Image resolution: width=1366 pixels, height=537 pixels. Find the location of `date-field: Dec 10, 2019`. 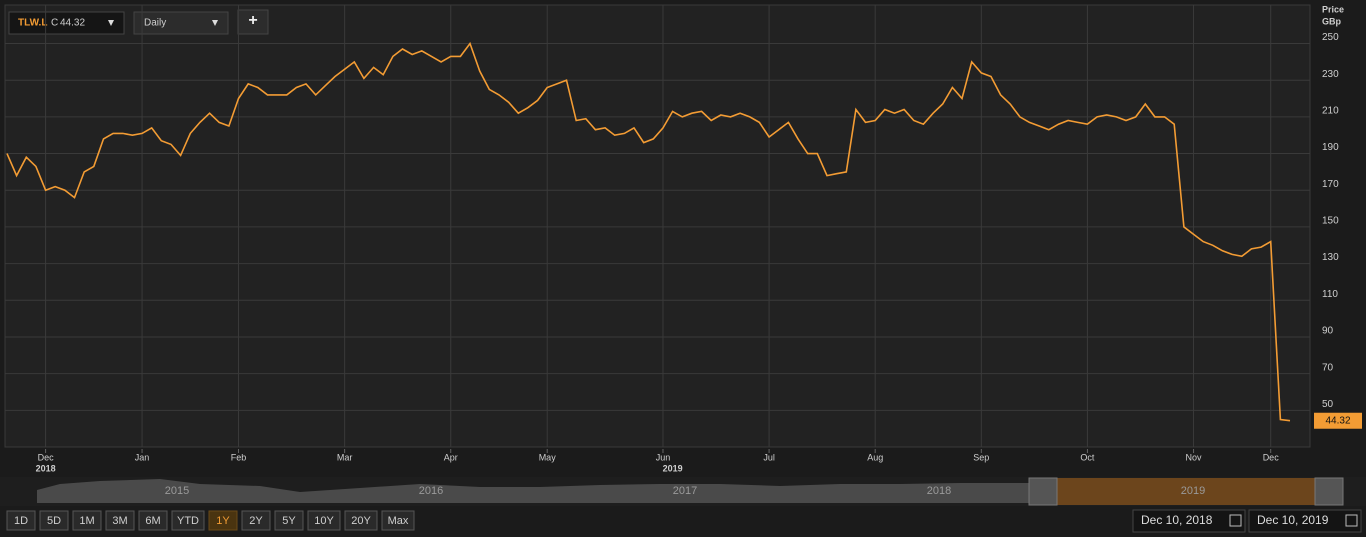

date-field: Dec 10, 2019 is located at coordinates (1305, 521).